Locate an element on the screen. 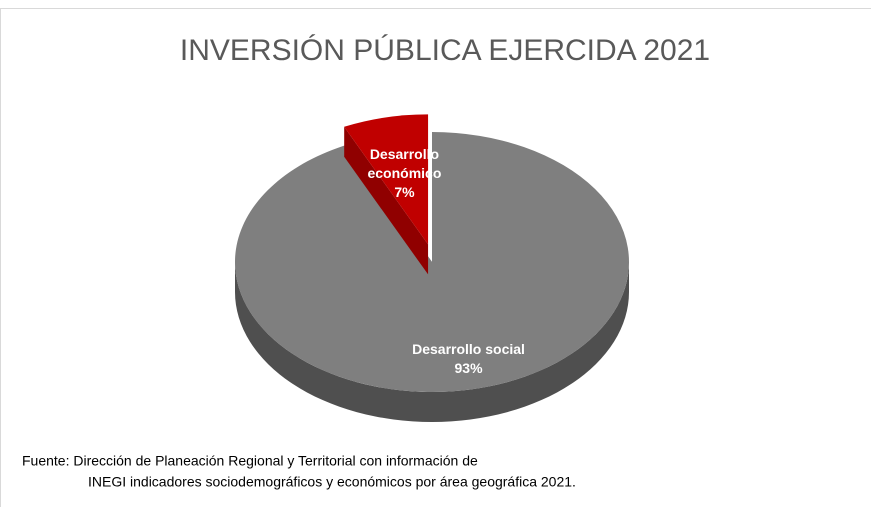  data-label-box: Desarrollo social 93% is located at coordinates (469, 359).